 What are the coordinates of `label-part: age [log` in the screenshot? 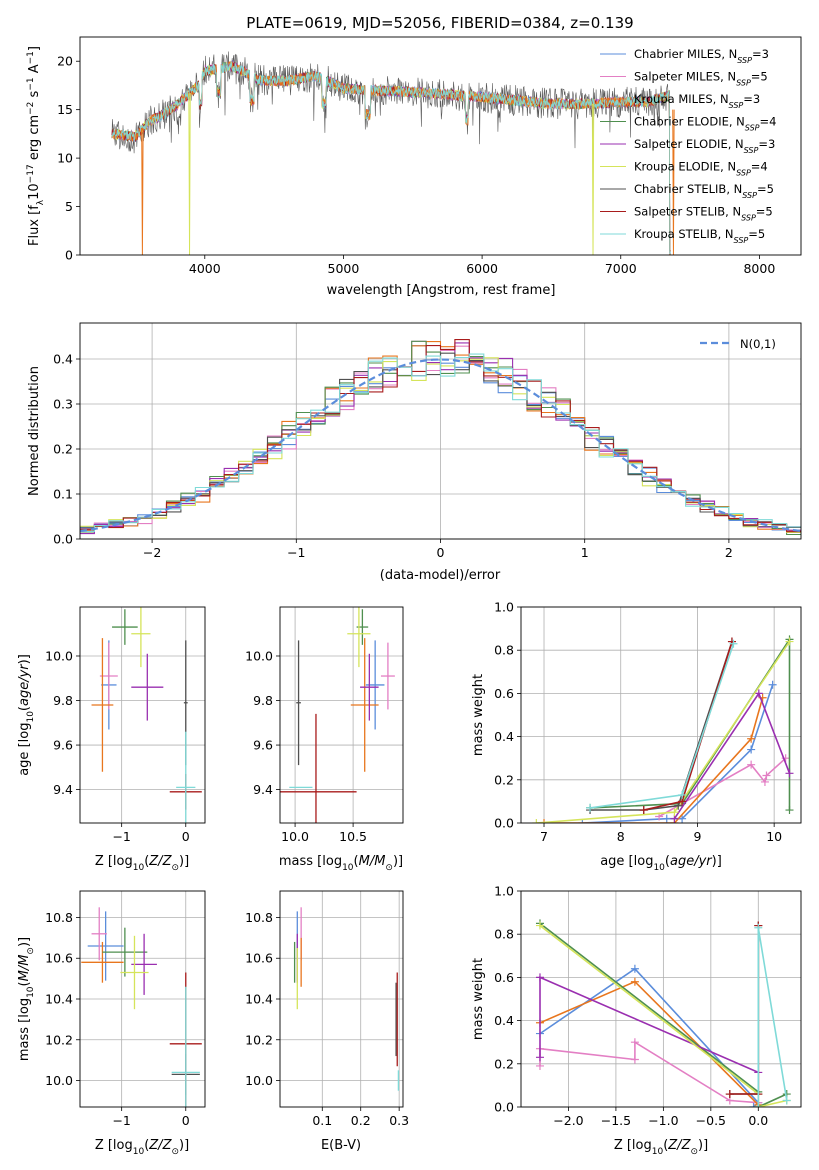 It's located at (24, 749).